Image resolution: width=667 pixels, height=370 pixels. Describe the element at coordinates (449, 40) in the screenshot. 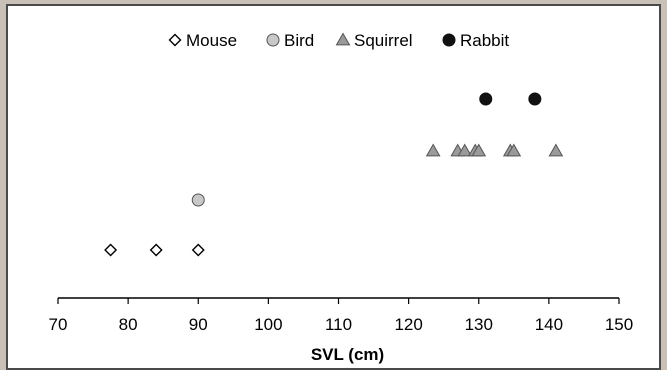

I see `legend-marker-rabbit` at that location.